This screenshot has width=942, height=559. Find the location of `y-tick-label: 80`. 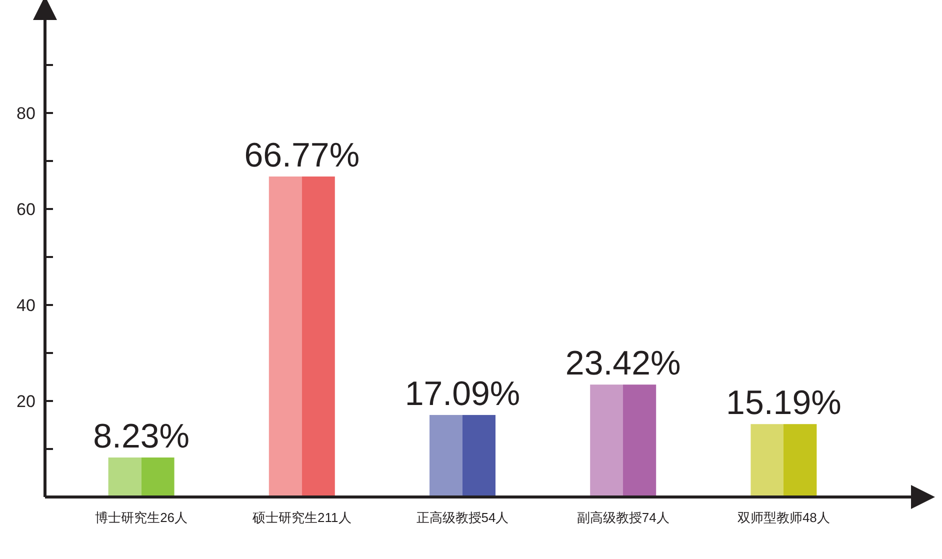

y-tick-label: 80 is located at coordinates (26, 113).